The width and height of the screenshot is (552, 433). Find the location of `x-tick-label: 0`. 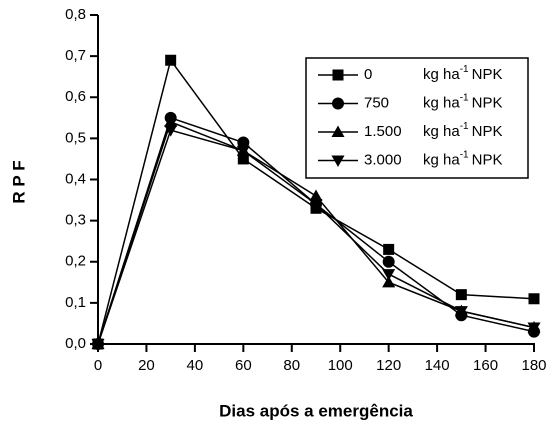

x-tick-label: 0 is located at coordinates (98, 365).